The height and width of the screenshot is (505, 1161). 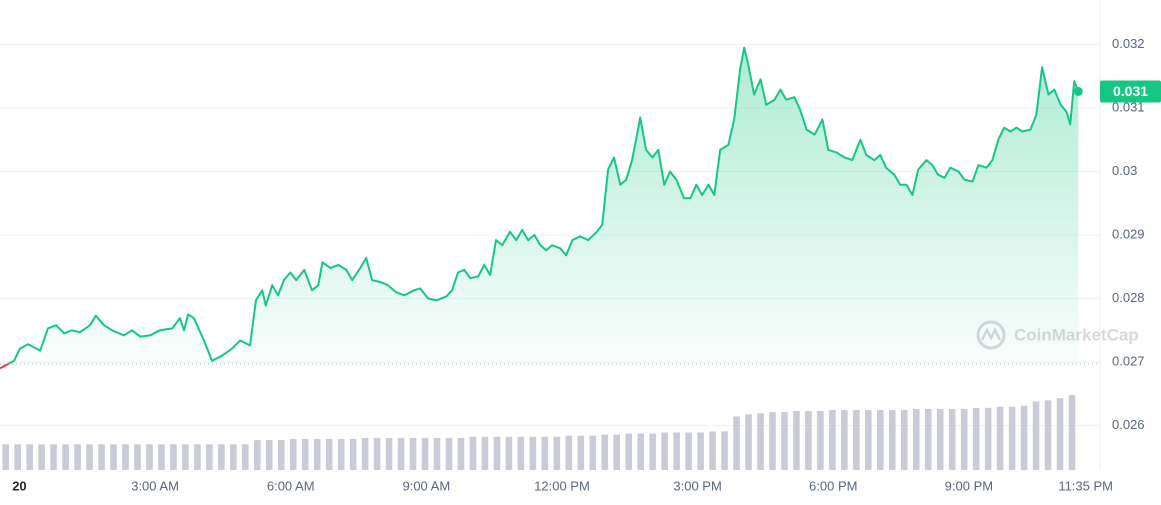 What do you see at coordinates (1085, 485) in the screenshot?
I see `x-tick-label: 11:35 PM` at bounding box center [1085, 485].